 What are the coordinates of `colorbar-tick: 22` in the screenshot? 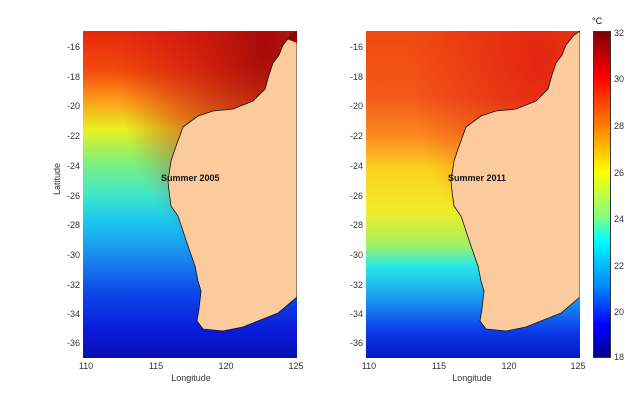 It's located at (619, 266).